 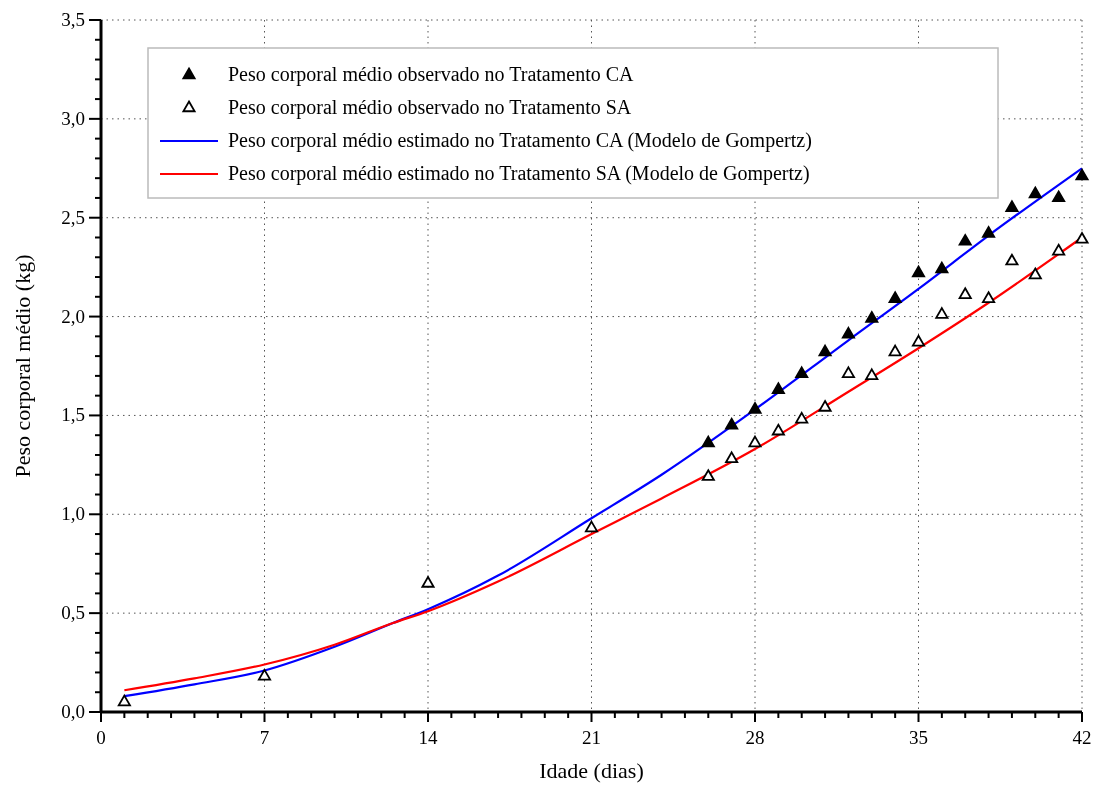 I want to click on legend-label: Peso corporal médio estimado no Tratamento SA (Modelo de Gompertz), so click(x=519, y=173).